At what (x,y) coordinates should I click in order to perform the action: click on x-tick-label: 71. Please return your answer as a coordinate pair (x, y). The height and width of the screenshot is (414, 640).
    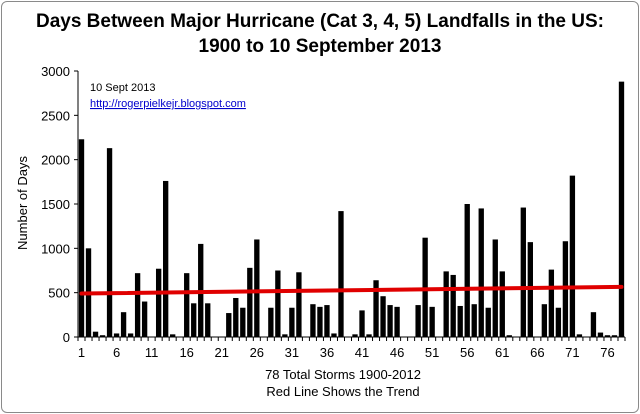
    Looking at the image, I should click on (572, 352).